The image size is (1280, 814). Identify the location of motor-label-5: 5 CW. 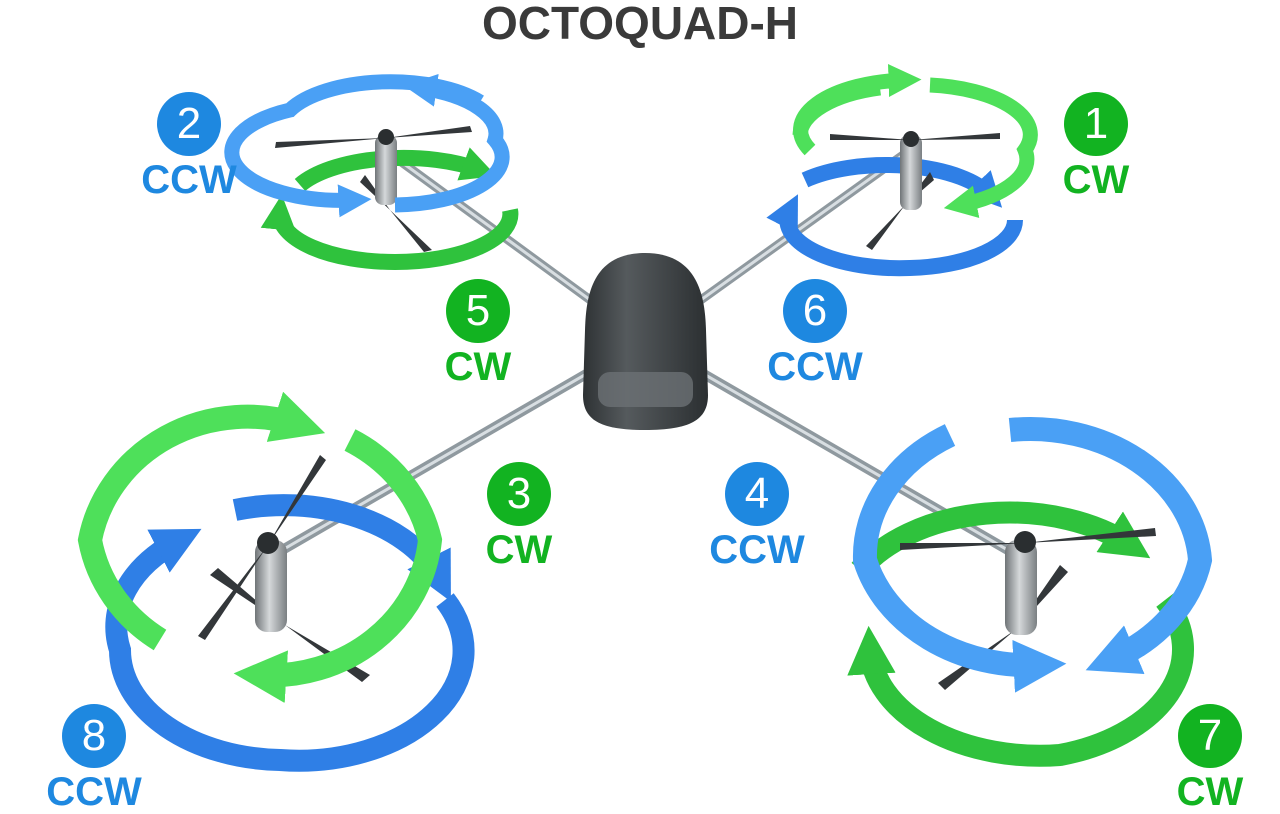
(478, 334).